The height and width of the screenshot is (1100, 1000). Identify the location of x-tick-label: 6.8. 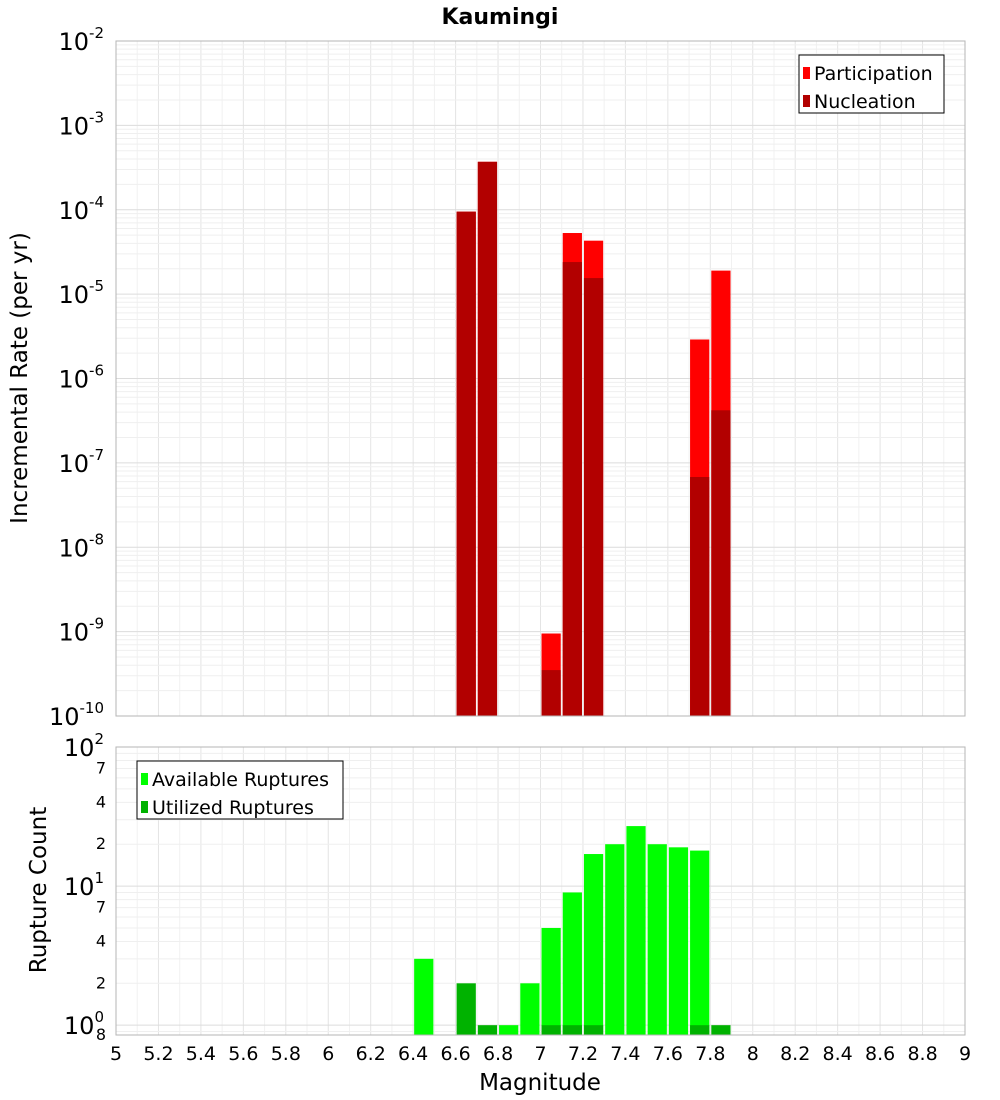
(498, 1054).